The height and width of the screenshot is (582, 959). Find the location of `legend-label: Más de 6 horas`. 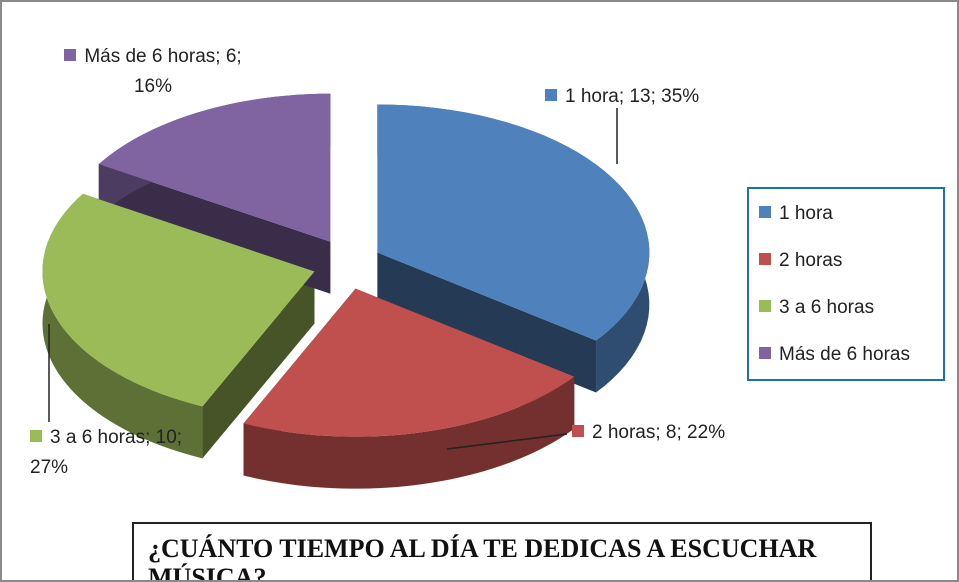

legend-label: Más de 6 horas is located at coordinates (844, 354).